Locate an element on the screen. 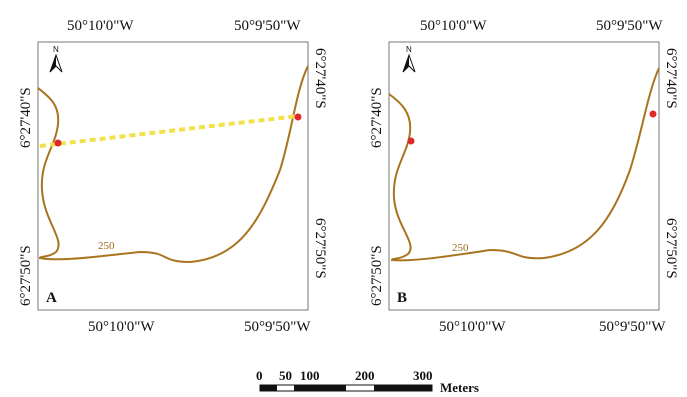 This screenshot has width=687, height=397. panel-b-contour-label: 250 is located at coordinates (460, 248).